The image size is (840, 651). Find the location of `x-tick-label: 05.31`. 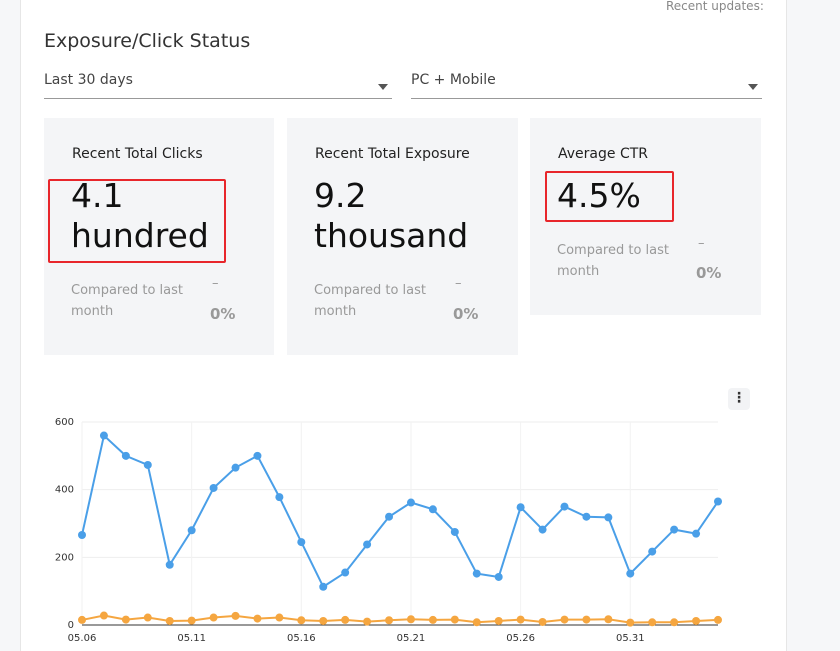

x-tick-label: 05.31 is located at coordinates (630, 638).